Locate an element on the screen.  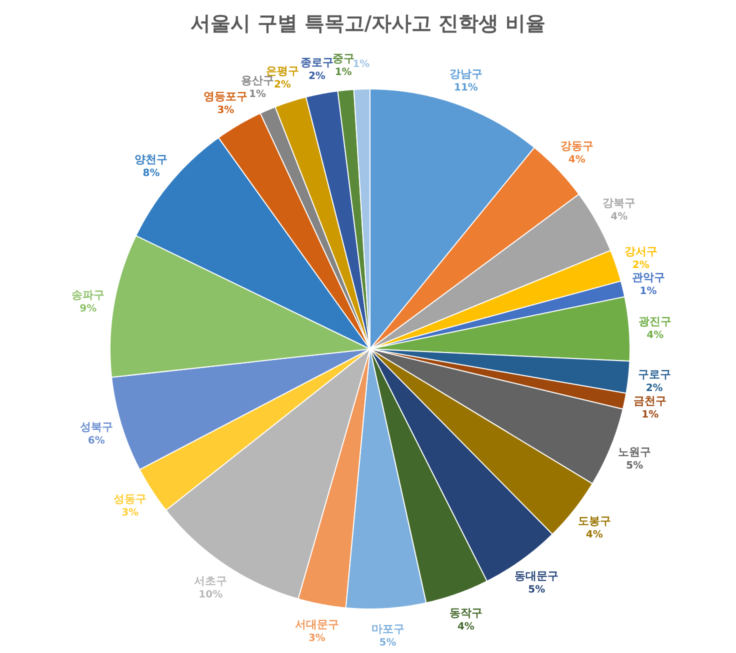
chart-title: 서울시 구별 특목고/자사고 진학생 비율 is located at coordinates (368, 23).